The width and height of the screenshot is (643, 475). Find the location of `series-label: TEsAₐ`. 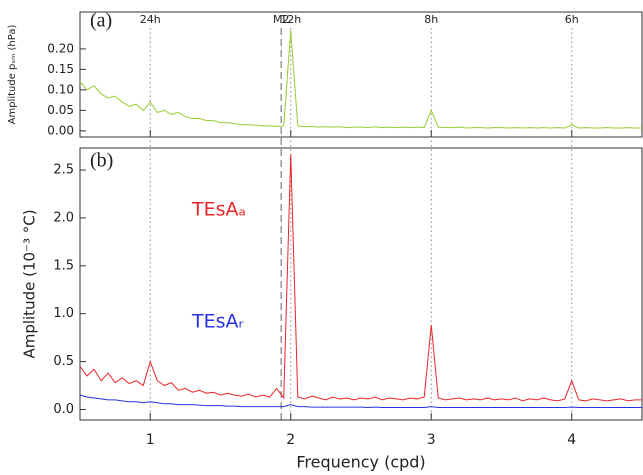

series-label: TEsAₐ is located at coordinates (218, 210).